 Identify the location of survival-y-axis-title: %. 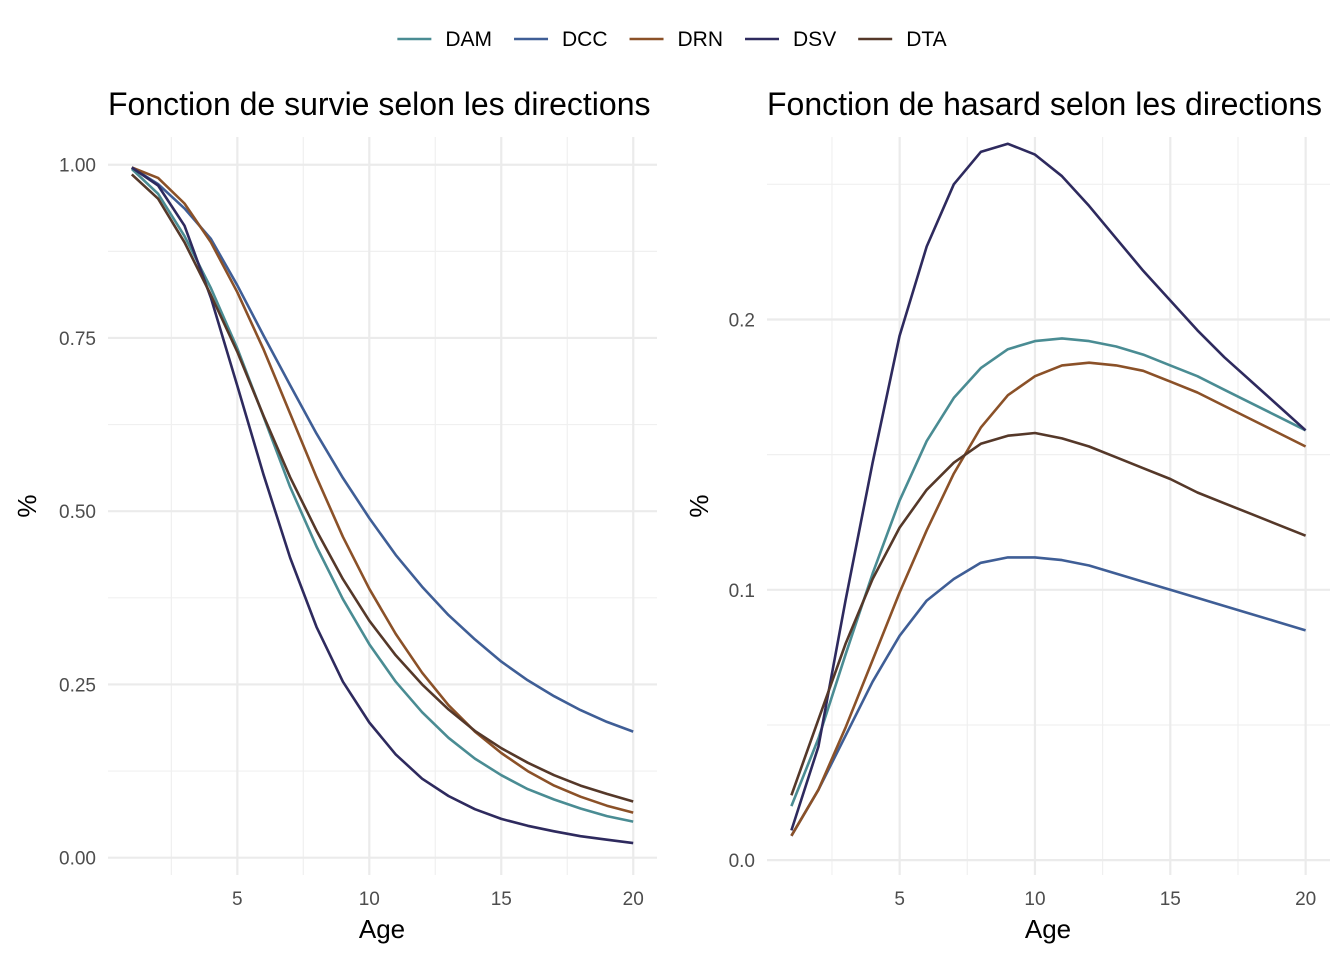
(27, 505).